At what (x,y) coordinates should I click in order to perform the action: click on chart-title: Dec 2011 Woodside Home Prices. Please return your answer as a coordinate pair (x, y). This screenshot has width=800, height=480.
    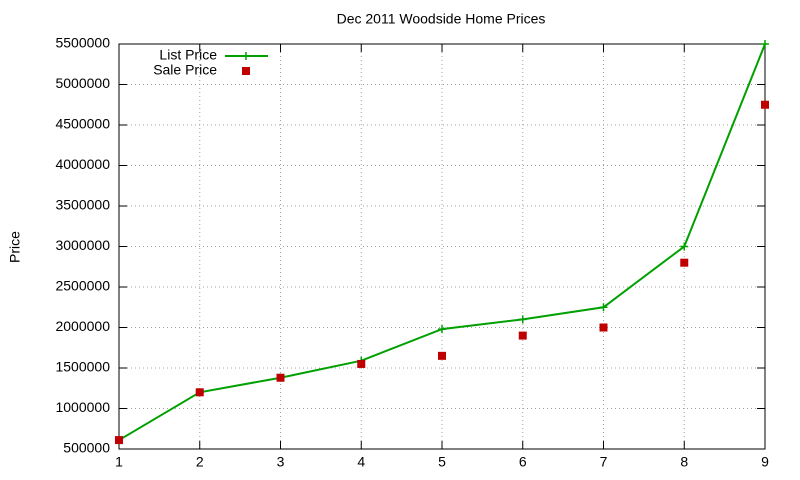
    Looking at the image, I should click on (441, 19).